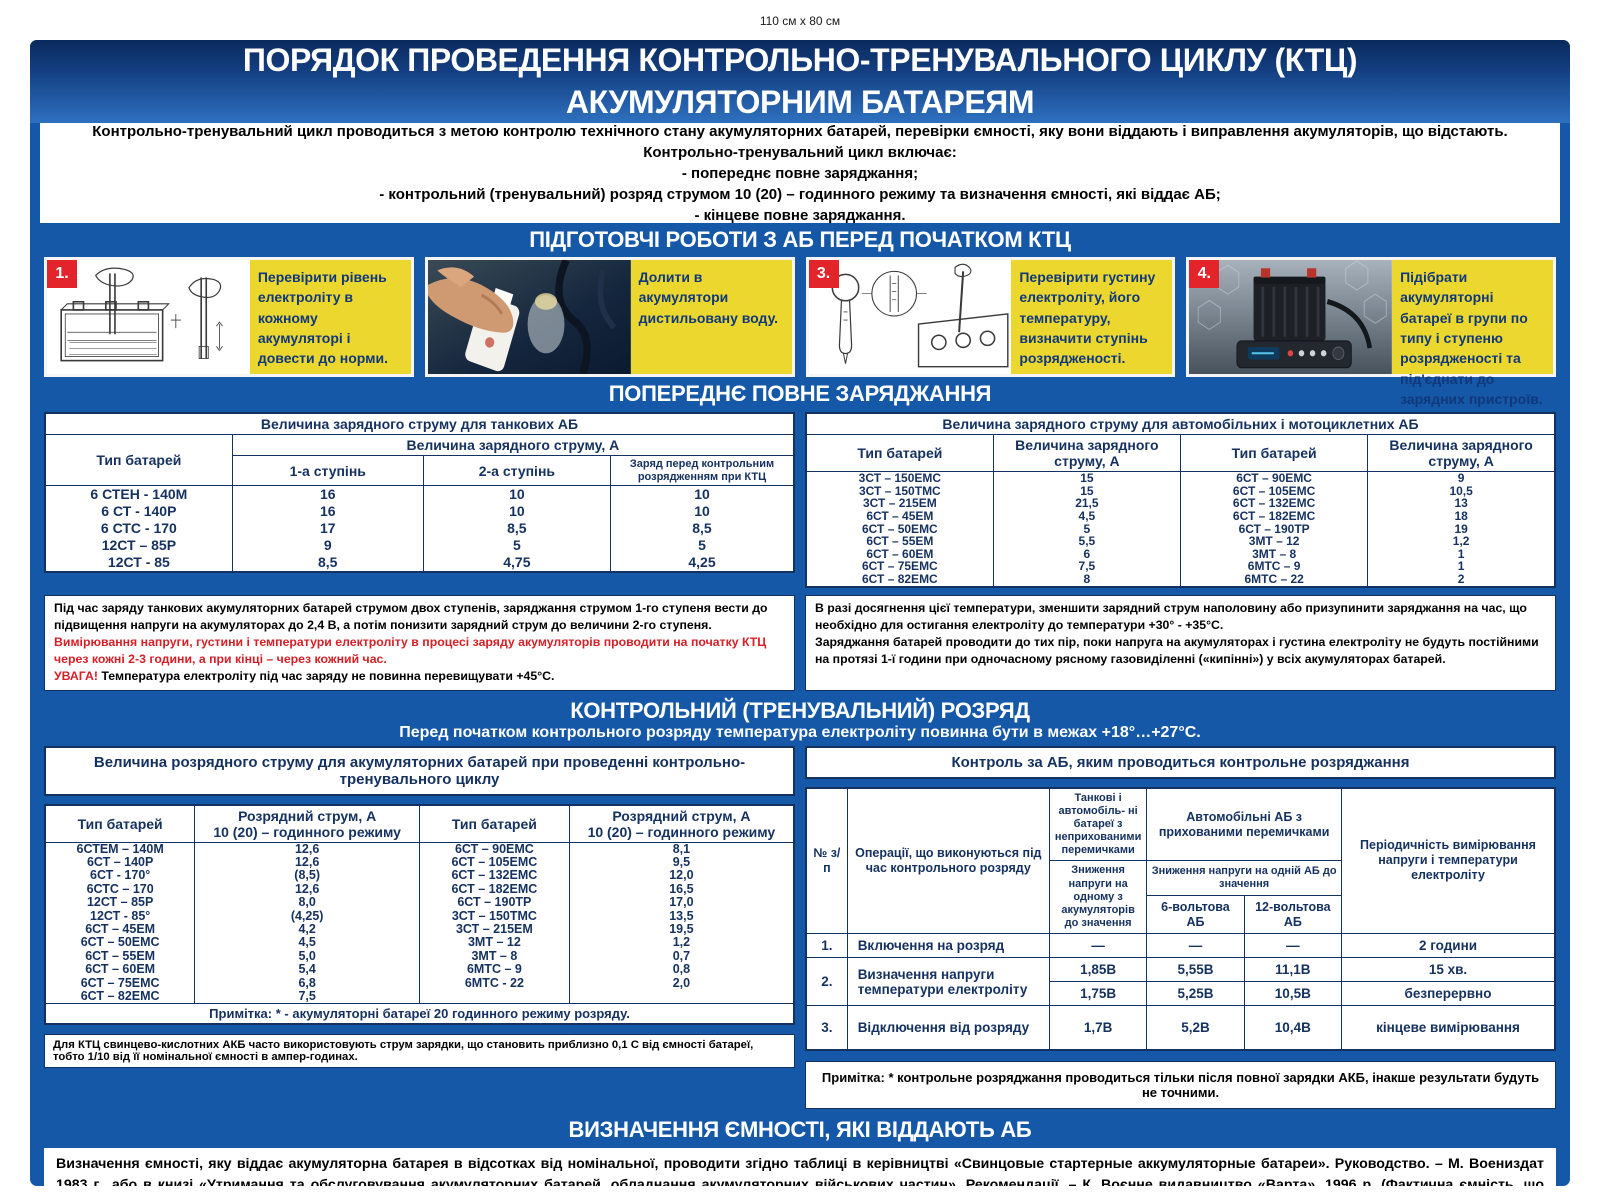 This screenshot has height=1198, width=1600. Describe the element at coordinates (494, 889) in the screenshot. I see `table-cell: 6СТ – 182ЕМС` at that location.